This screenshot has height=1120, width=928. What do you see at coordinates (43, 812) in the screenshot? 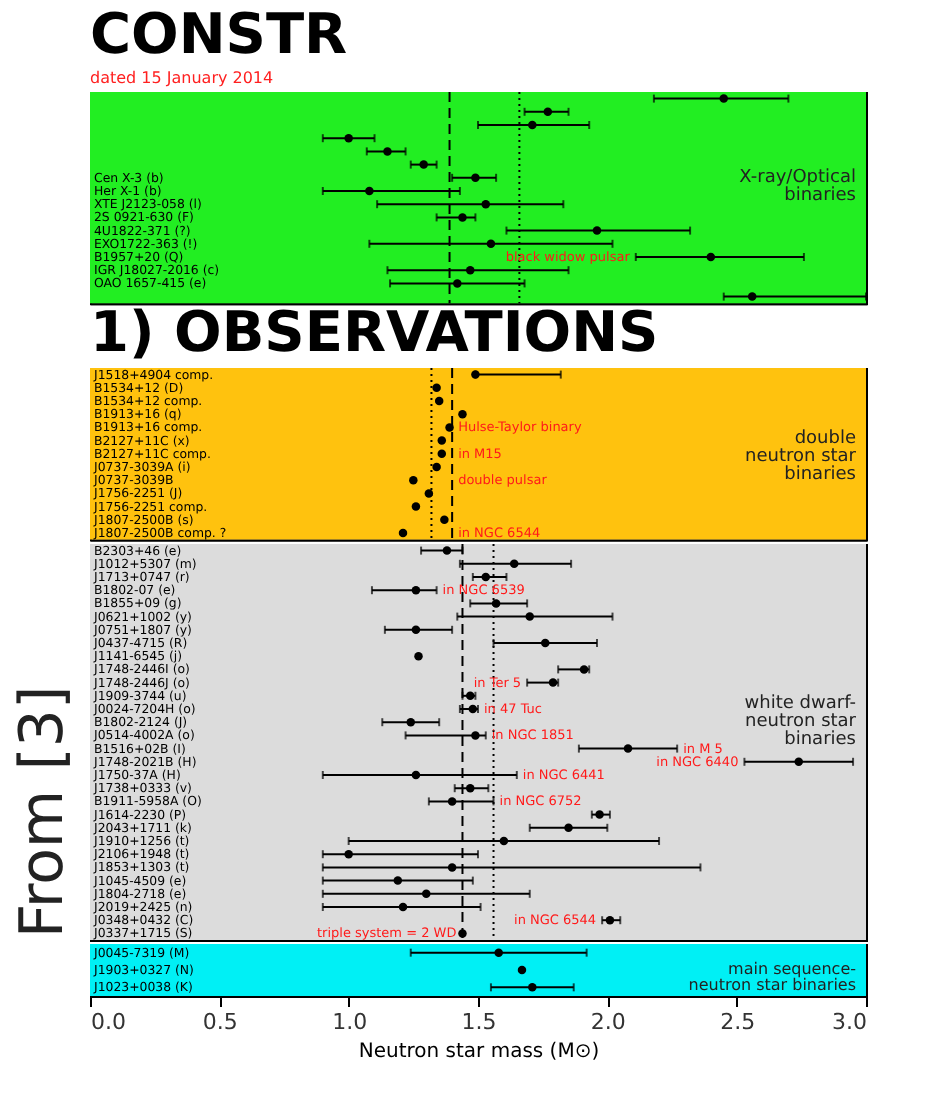
I see `text: From [3]` at bounding box center [43, 812].